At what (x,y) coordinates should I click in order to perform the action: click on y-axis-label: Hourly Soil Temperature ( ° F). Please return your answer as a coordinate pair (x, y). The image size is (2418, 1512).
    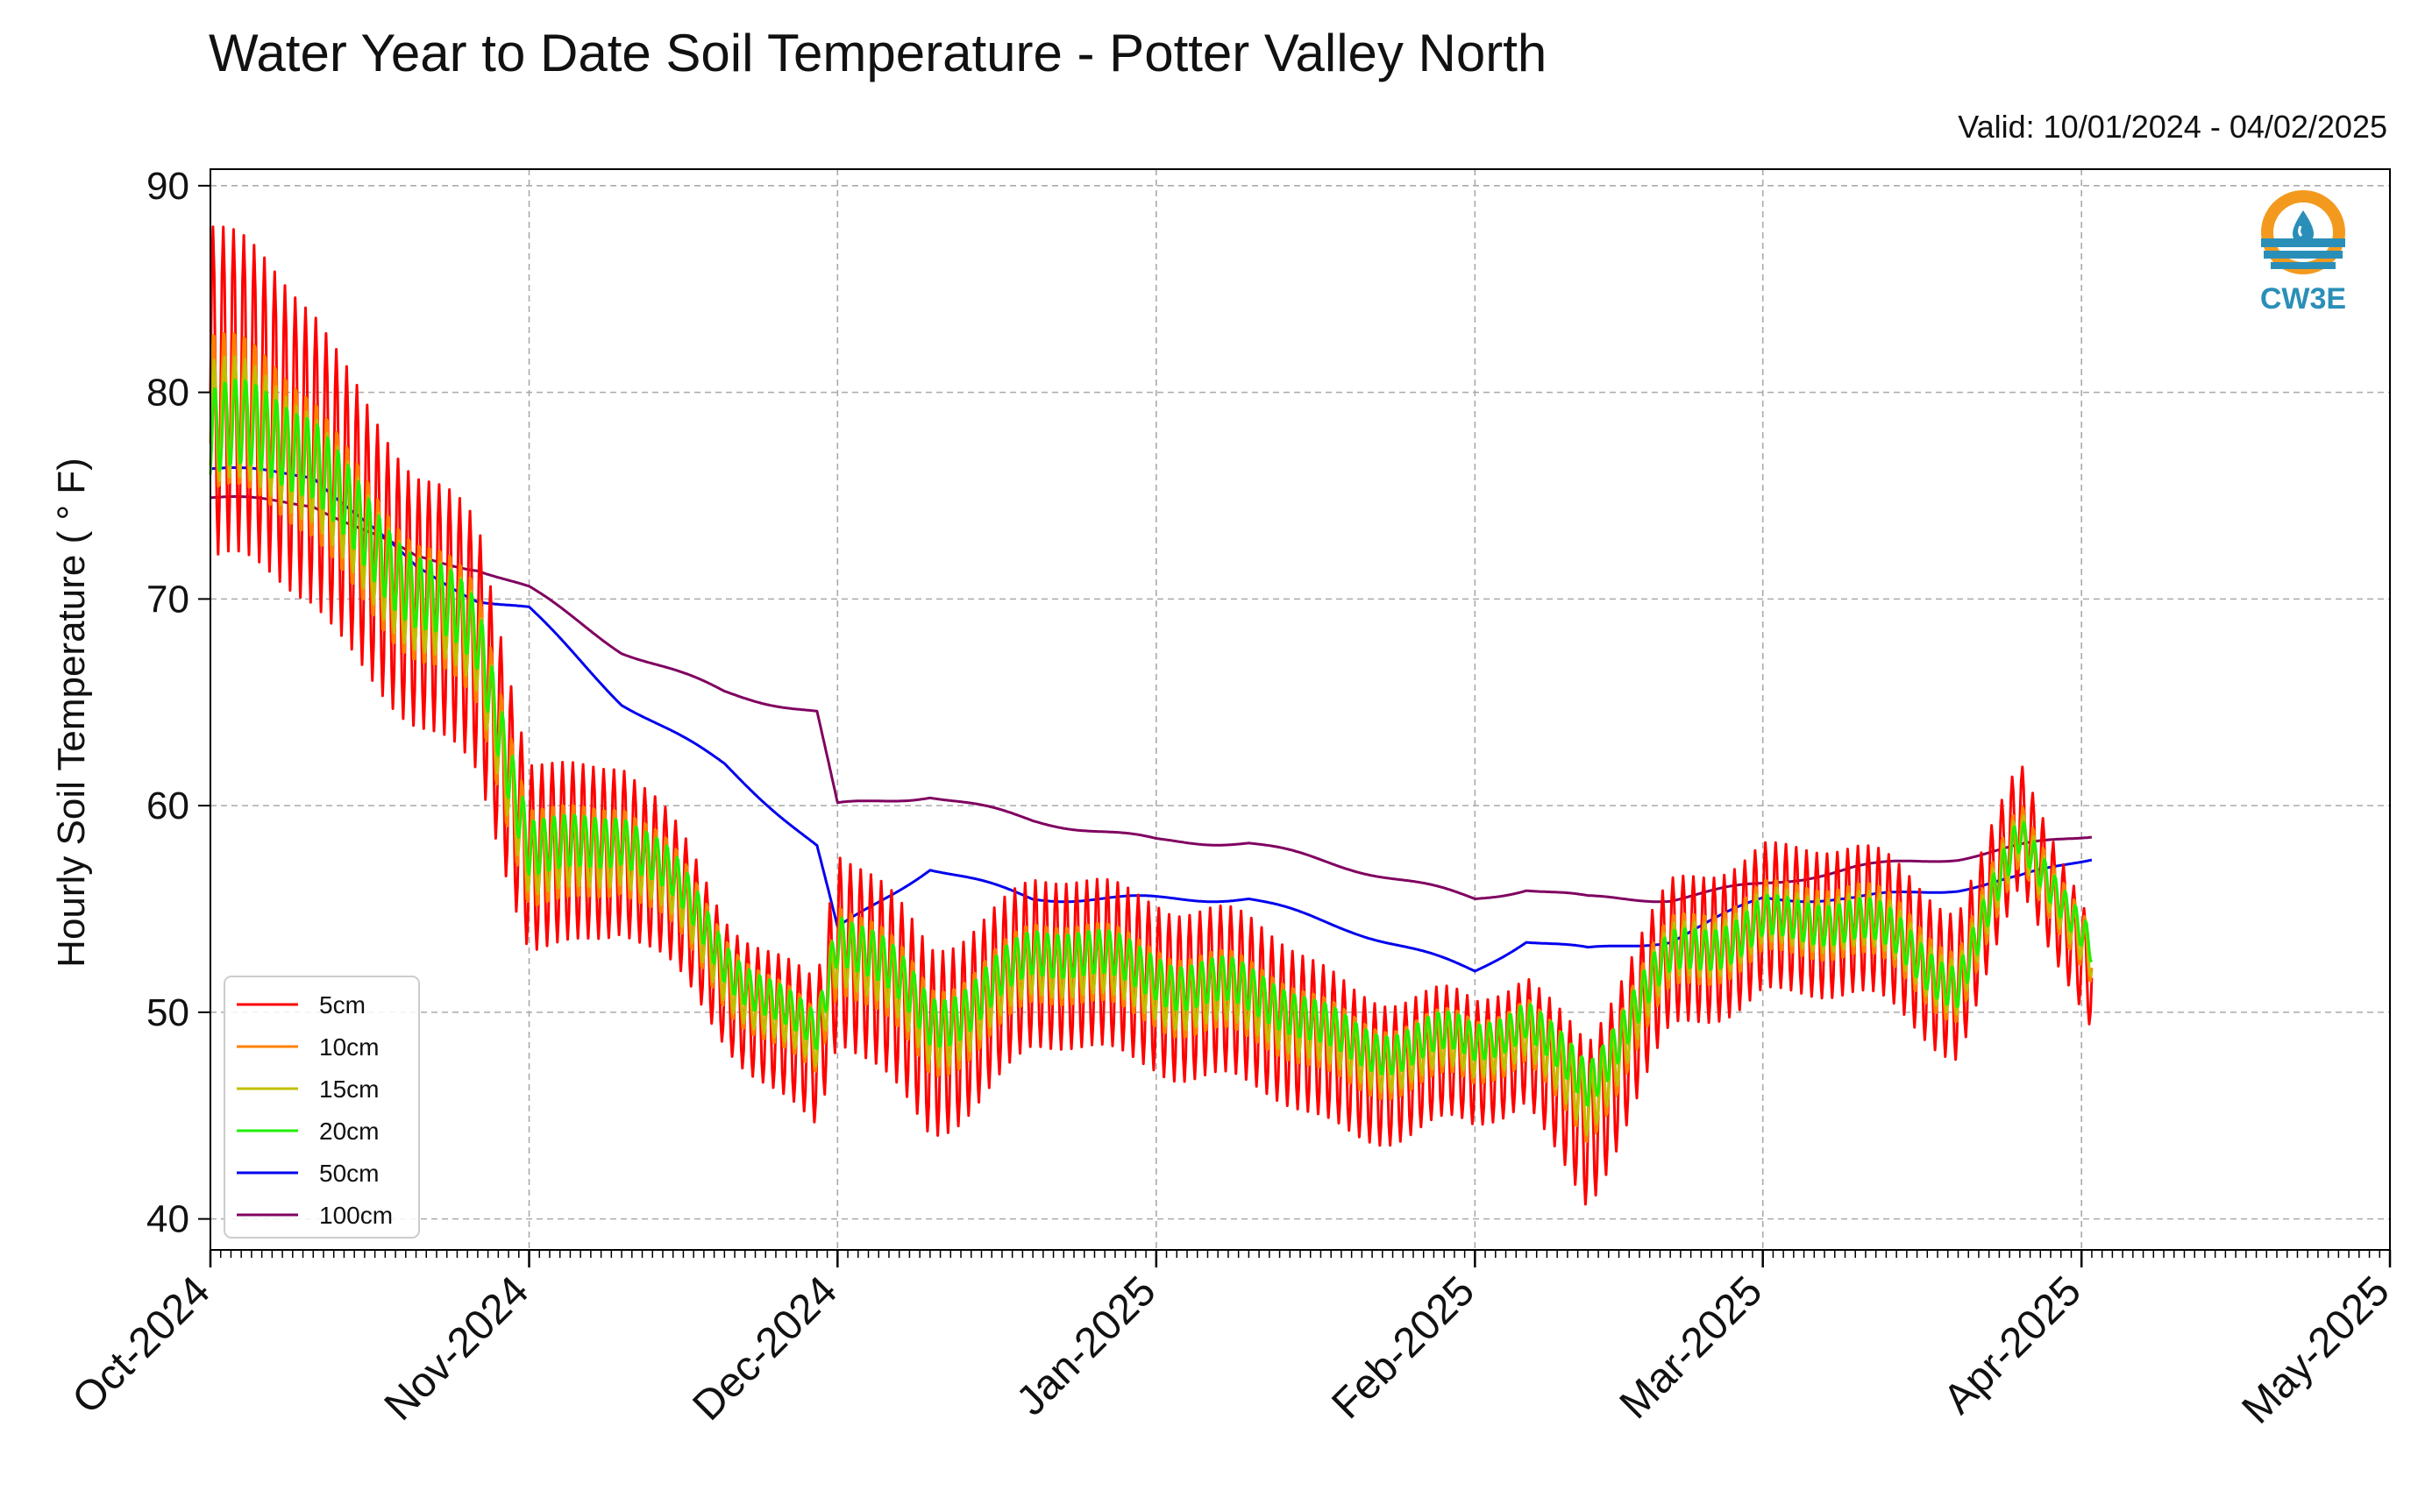
    Looking at the image, I should click on (71, 713).